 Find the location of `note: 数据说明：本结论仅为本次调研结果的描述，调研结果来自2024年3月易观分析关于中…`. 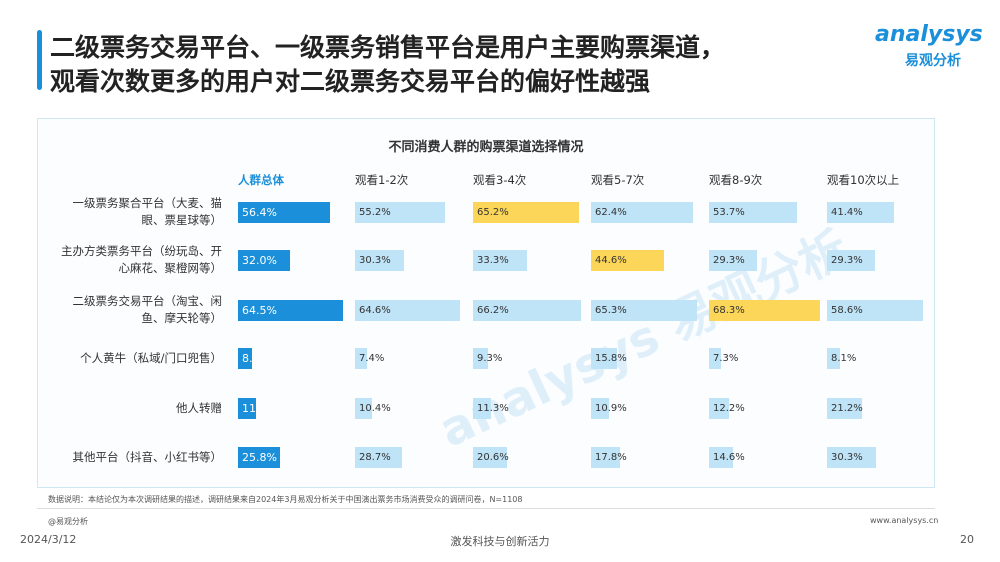

note: 数据说明：本结论仅为本次调研结果的描述，调研结果来自2024年3月易观分析关于中… is located at coordinates (285, 499).